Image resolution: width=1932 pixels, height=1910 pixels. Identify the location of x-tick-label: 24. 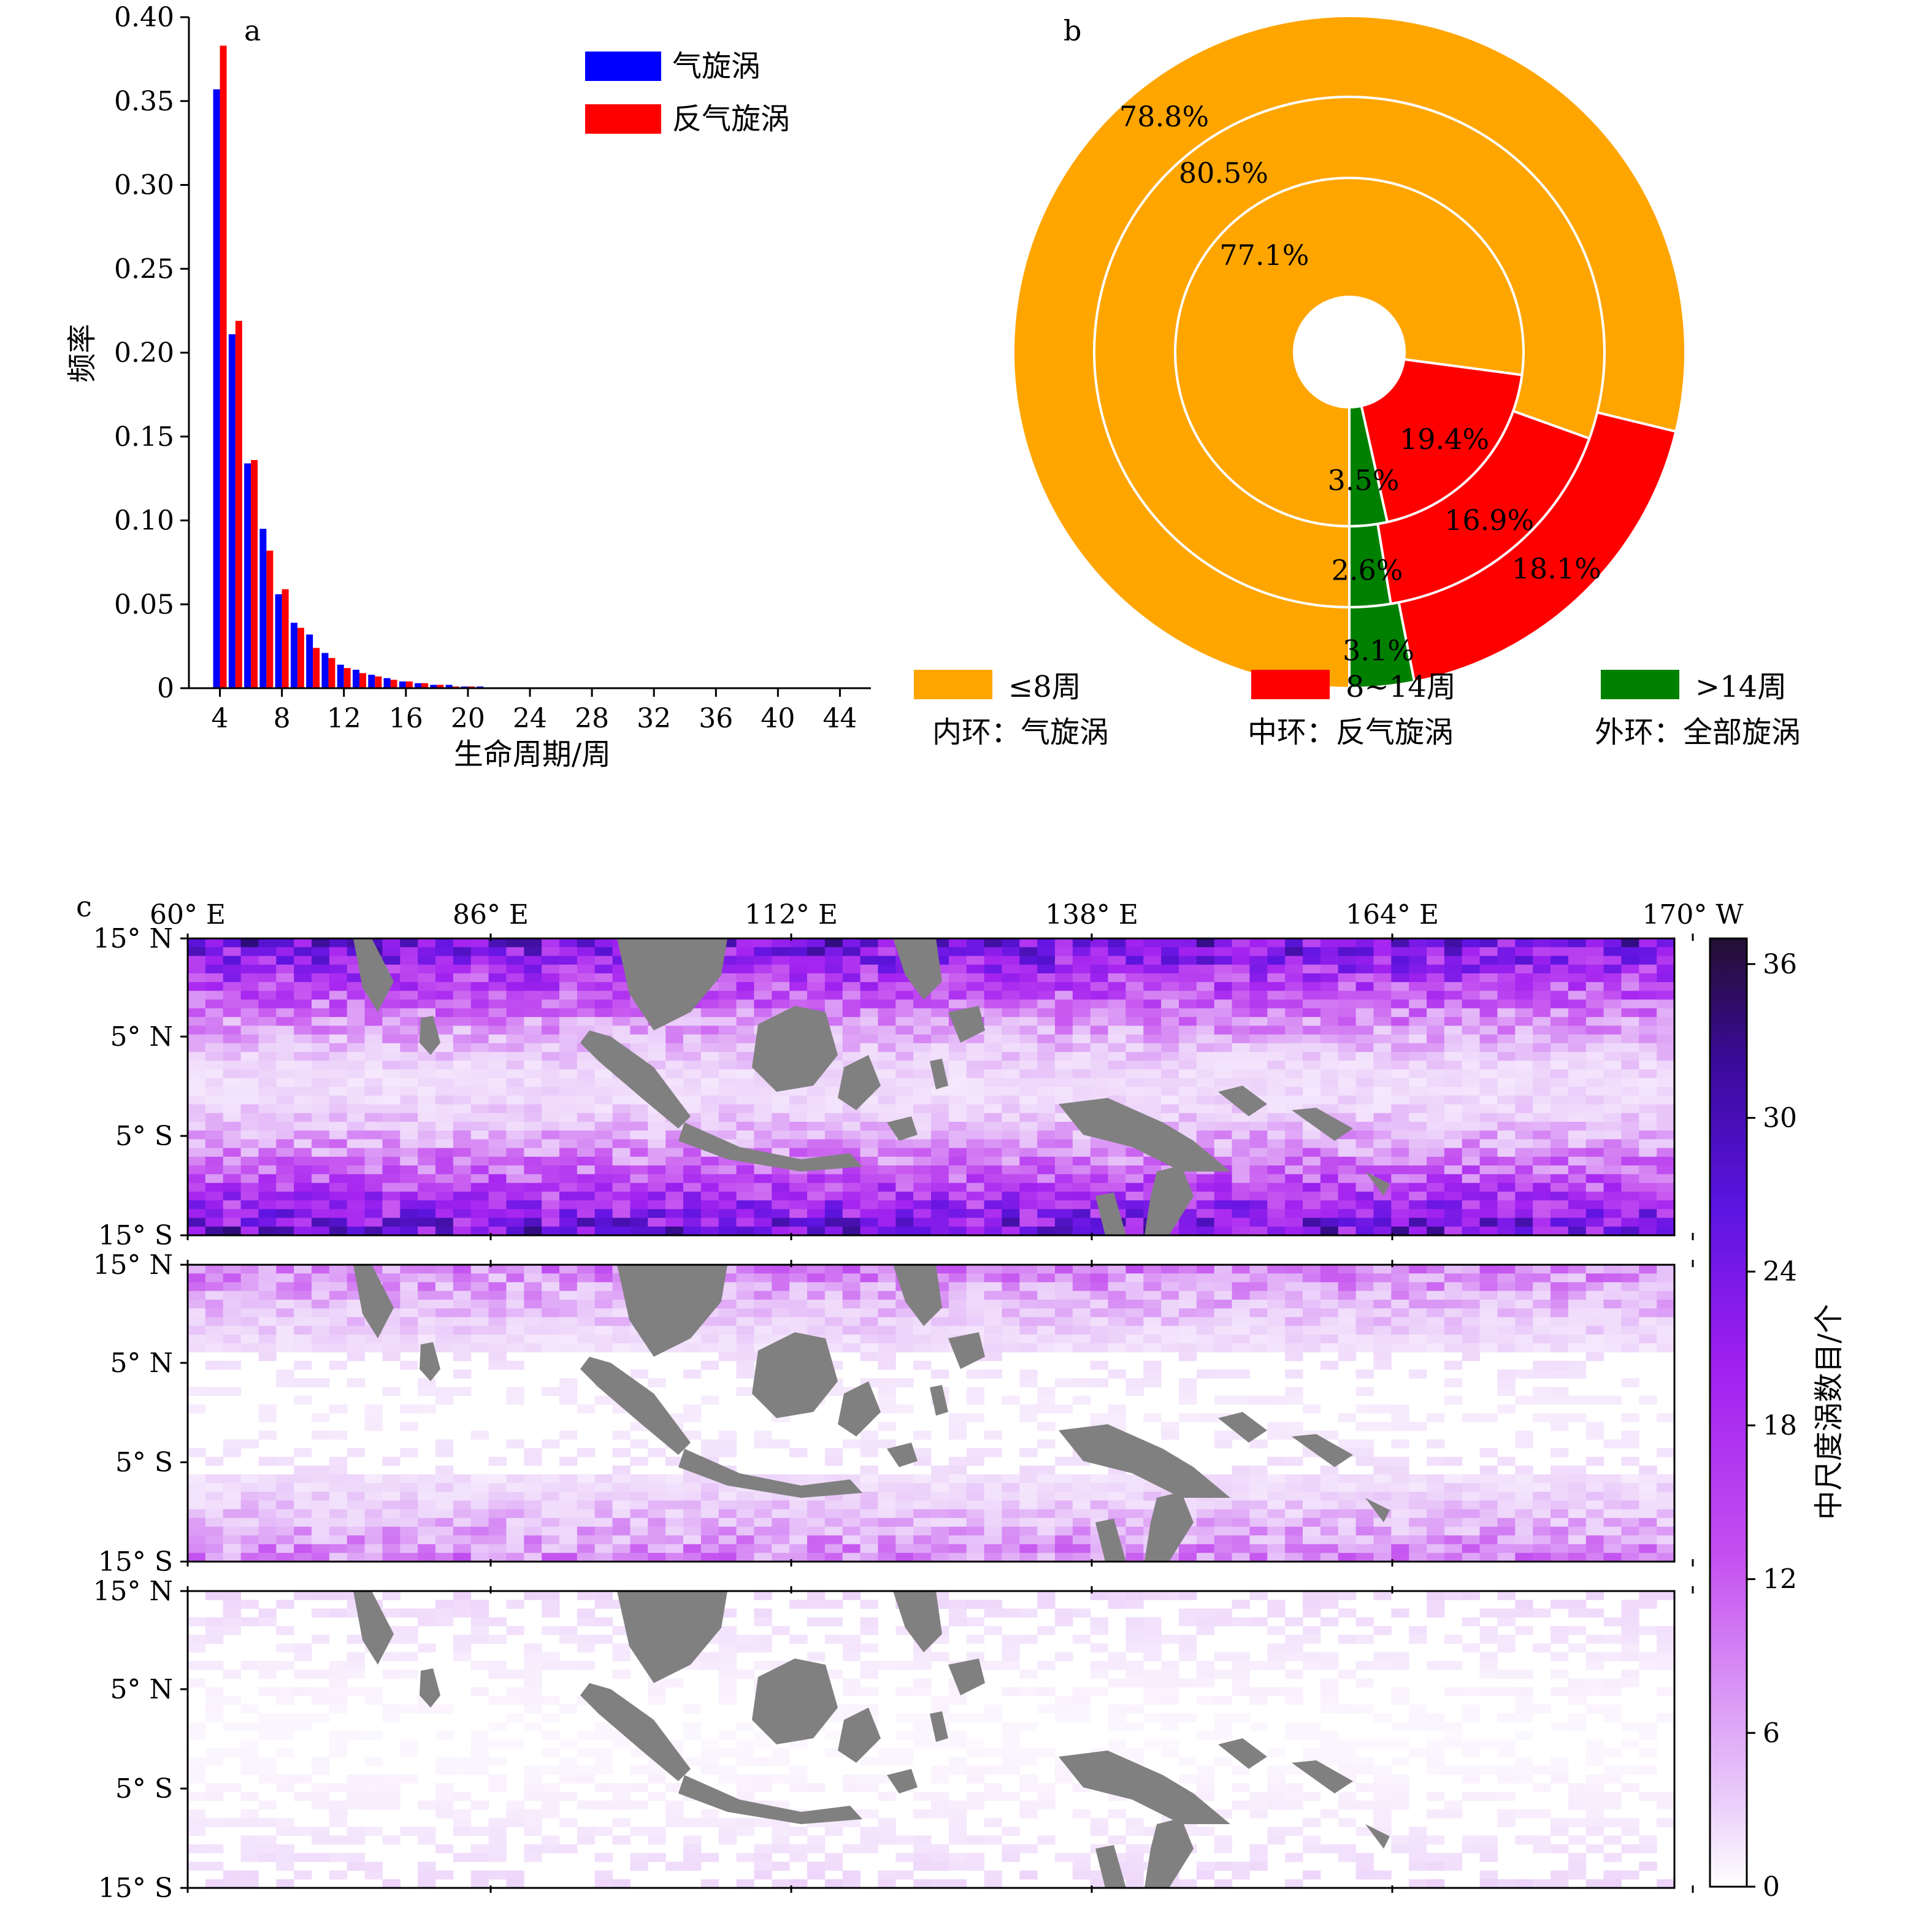
(530, 718).